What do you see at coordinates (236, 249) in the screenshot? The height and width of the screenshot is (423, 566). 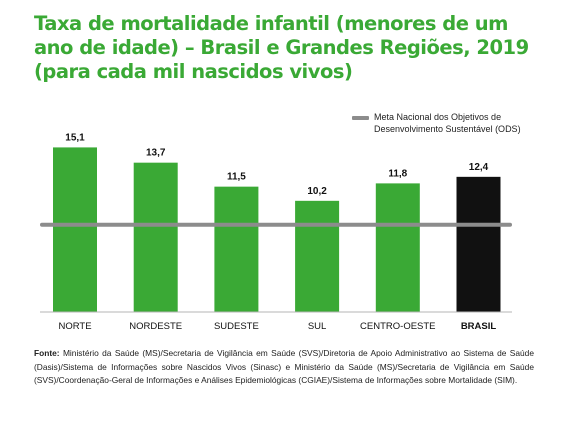 I see `bar-sudeste` at bounding box center [236, 249].